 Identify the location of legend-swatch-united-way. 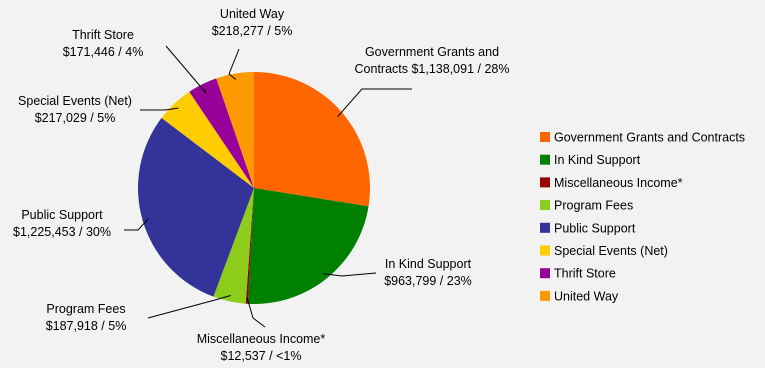
(545, 295).